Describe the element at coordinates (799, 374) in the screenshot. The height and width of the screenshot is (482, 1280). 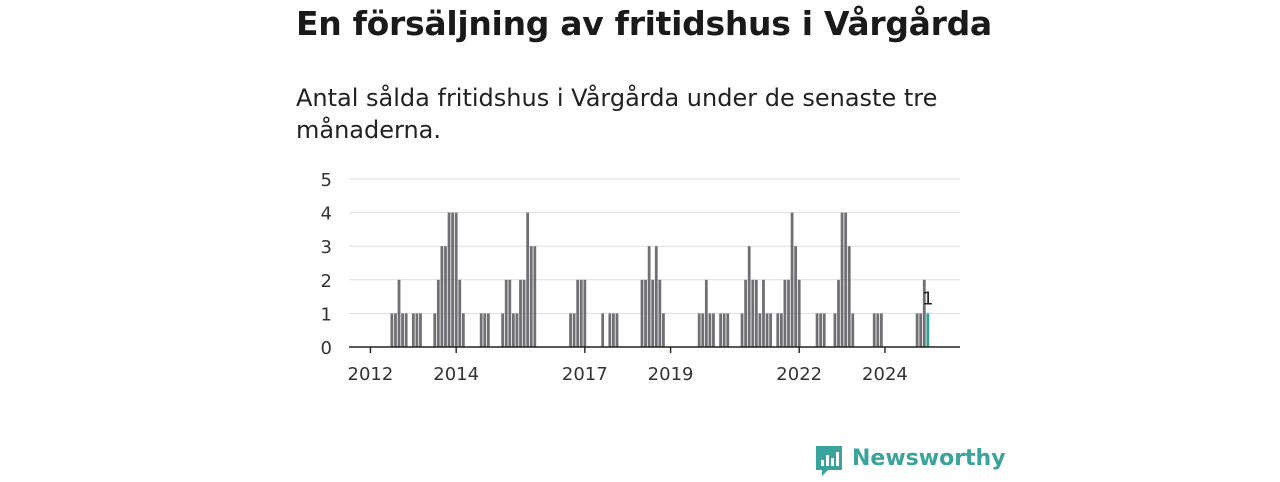
I see `x-tick-label: 2022` at that location.